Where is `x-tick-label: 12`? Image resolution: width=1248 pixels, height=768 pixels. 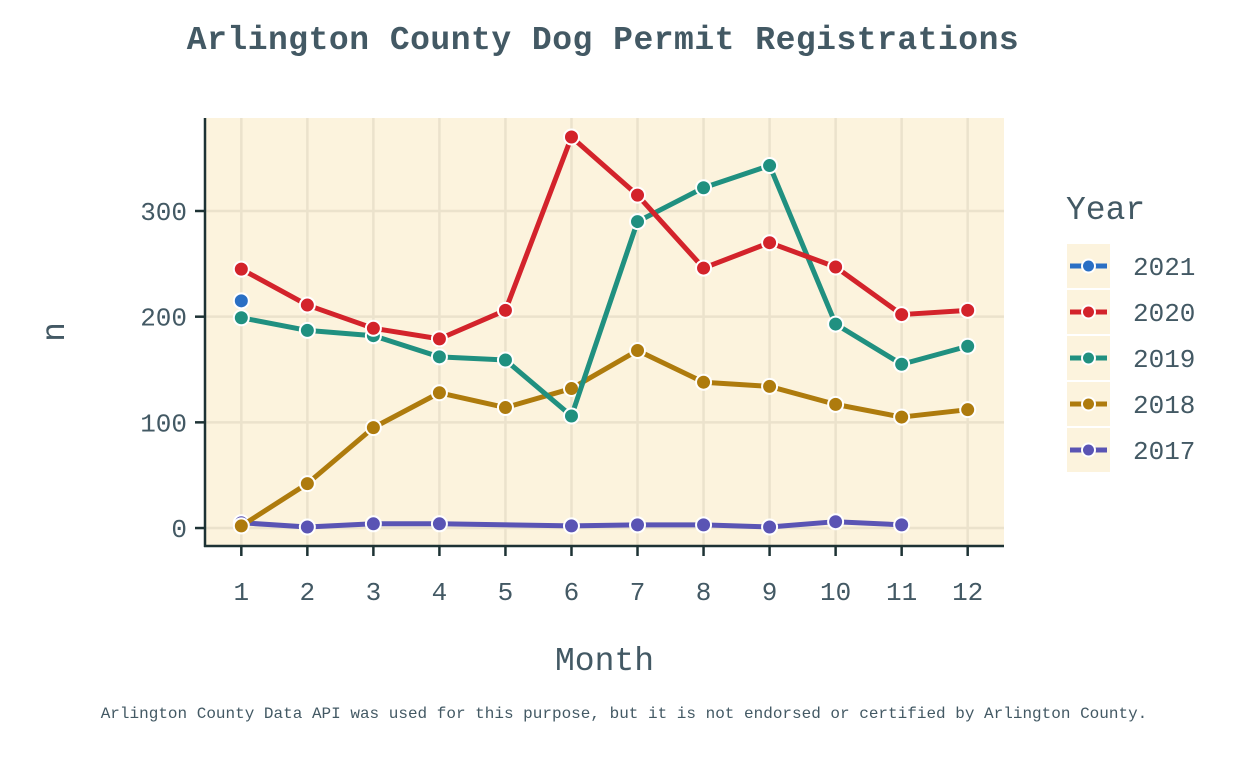
x-tick-label: 12 is located at coordinates (967, 593).